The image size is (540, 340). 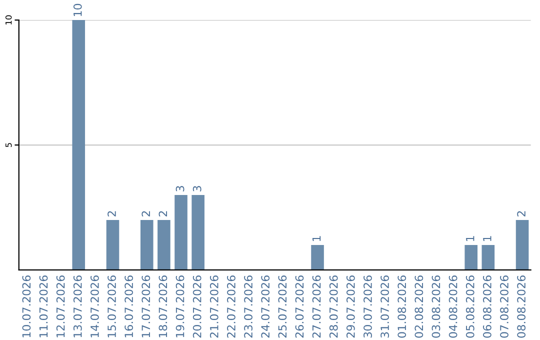 I want to click on x-tick-label: 12.07.2026, so click(x=60, y=307).